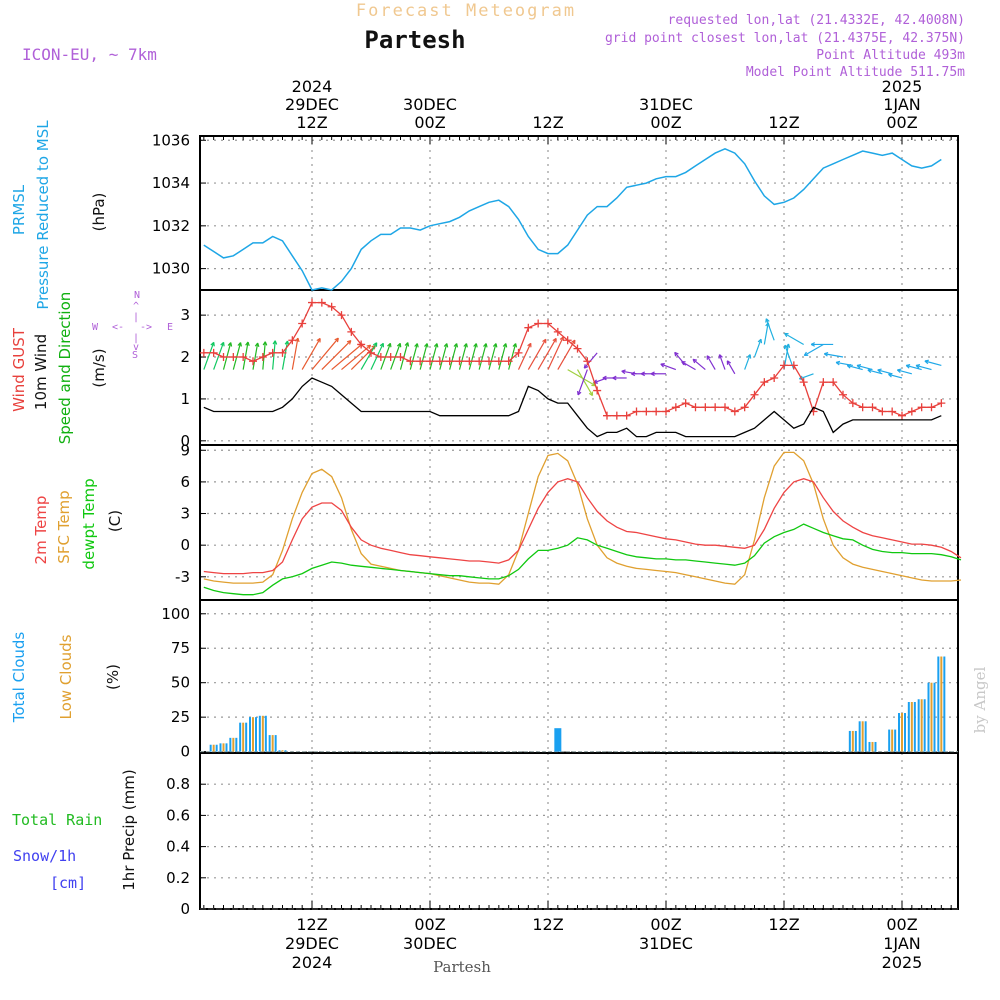 The width and height of the screenshot is (1000, 1000). What do you see at coordinates (135, 355) in the screenshot?
I see `compass-s: S` at bounding box center [135, 355].